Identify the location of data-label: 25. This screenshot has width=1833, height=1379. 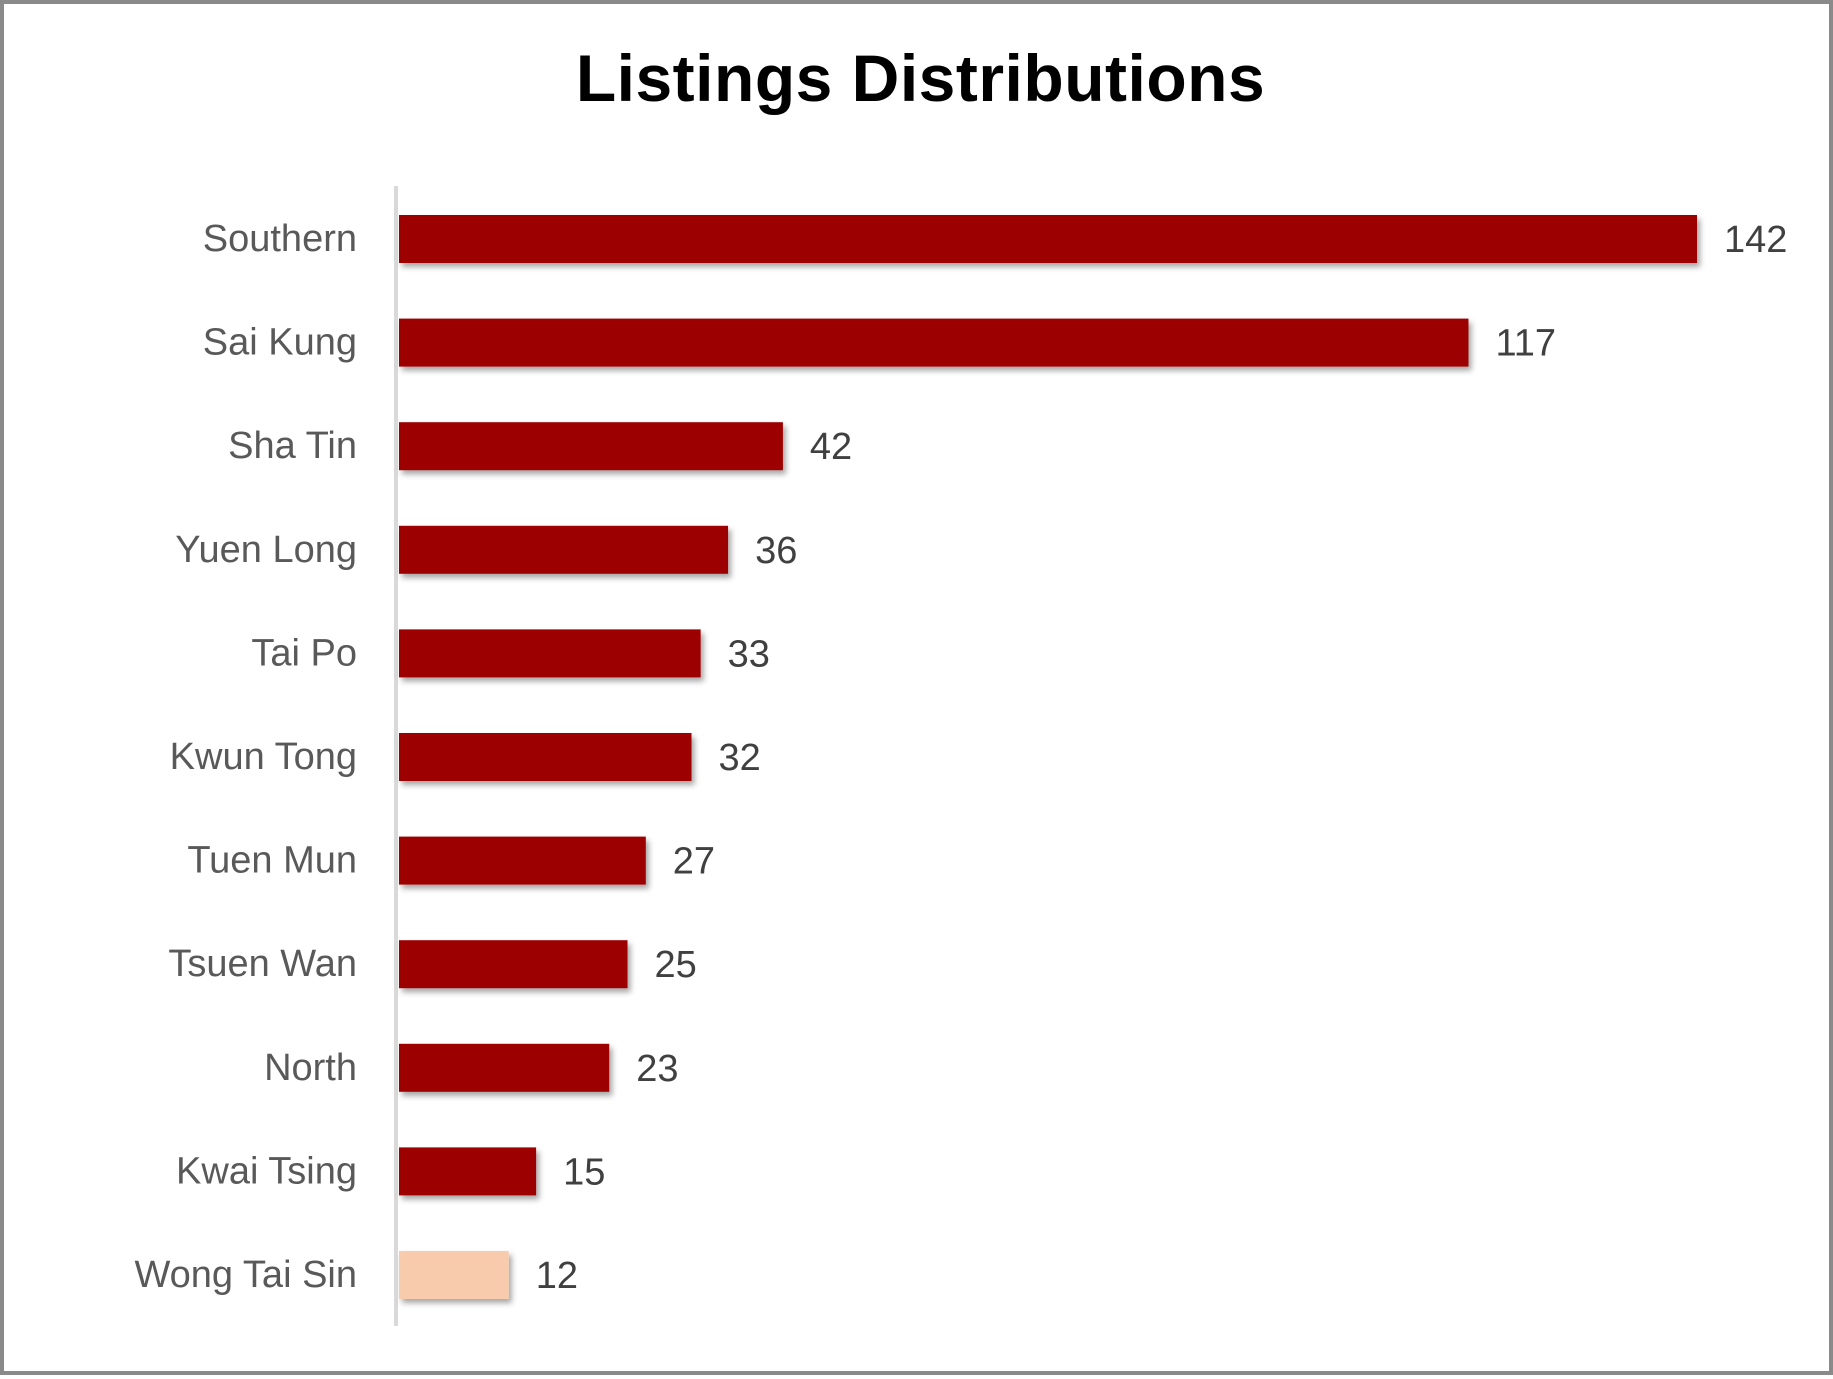
(676, 965).